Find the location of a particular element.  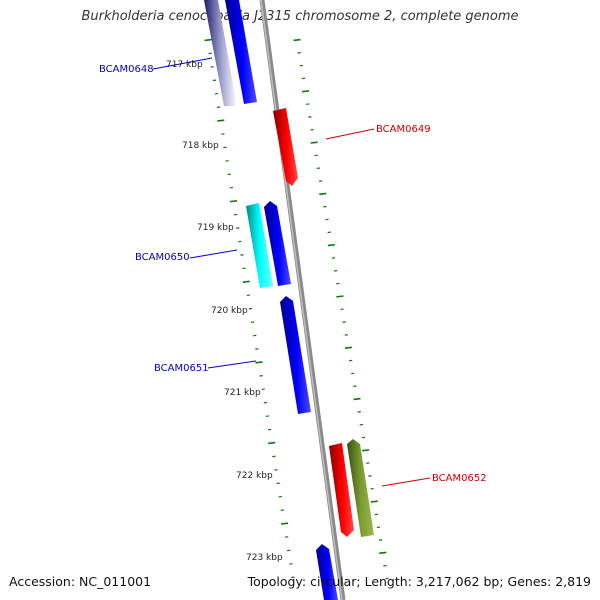

scale-label-720: 720 kbp is located at coordinates (229, 311).